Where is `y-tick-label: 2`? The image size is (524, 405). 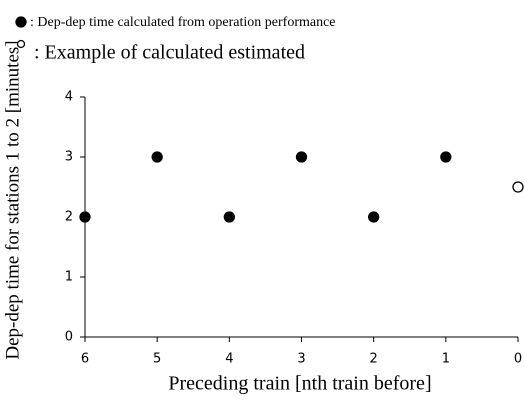
y-tick-label: 2 is located at coordinates (69, 217).